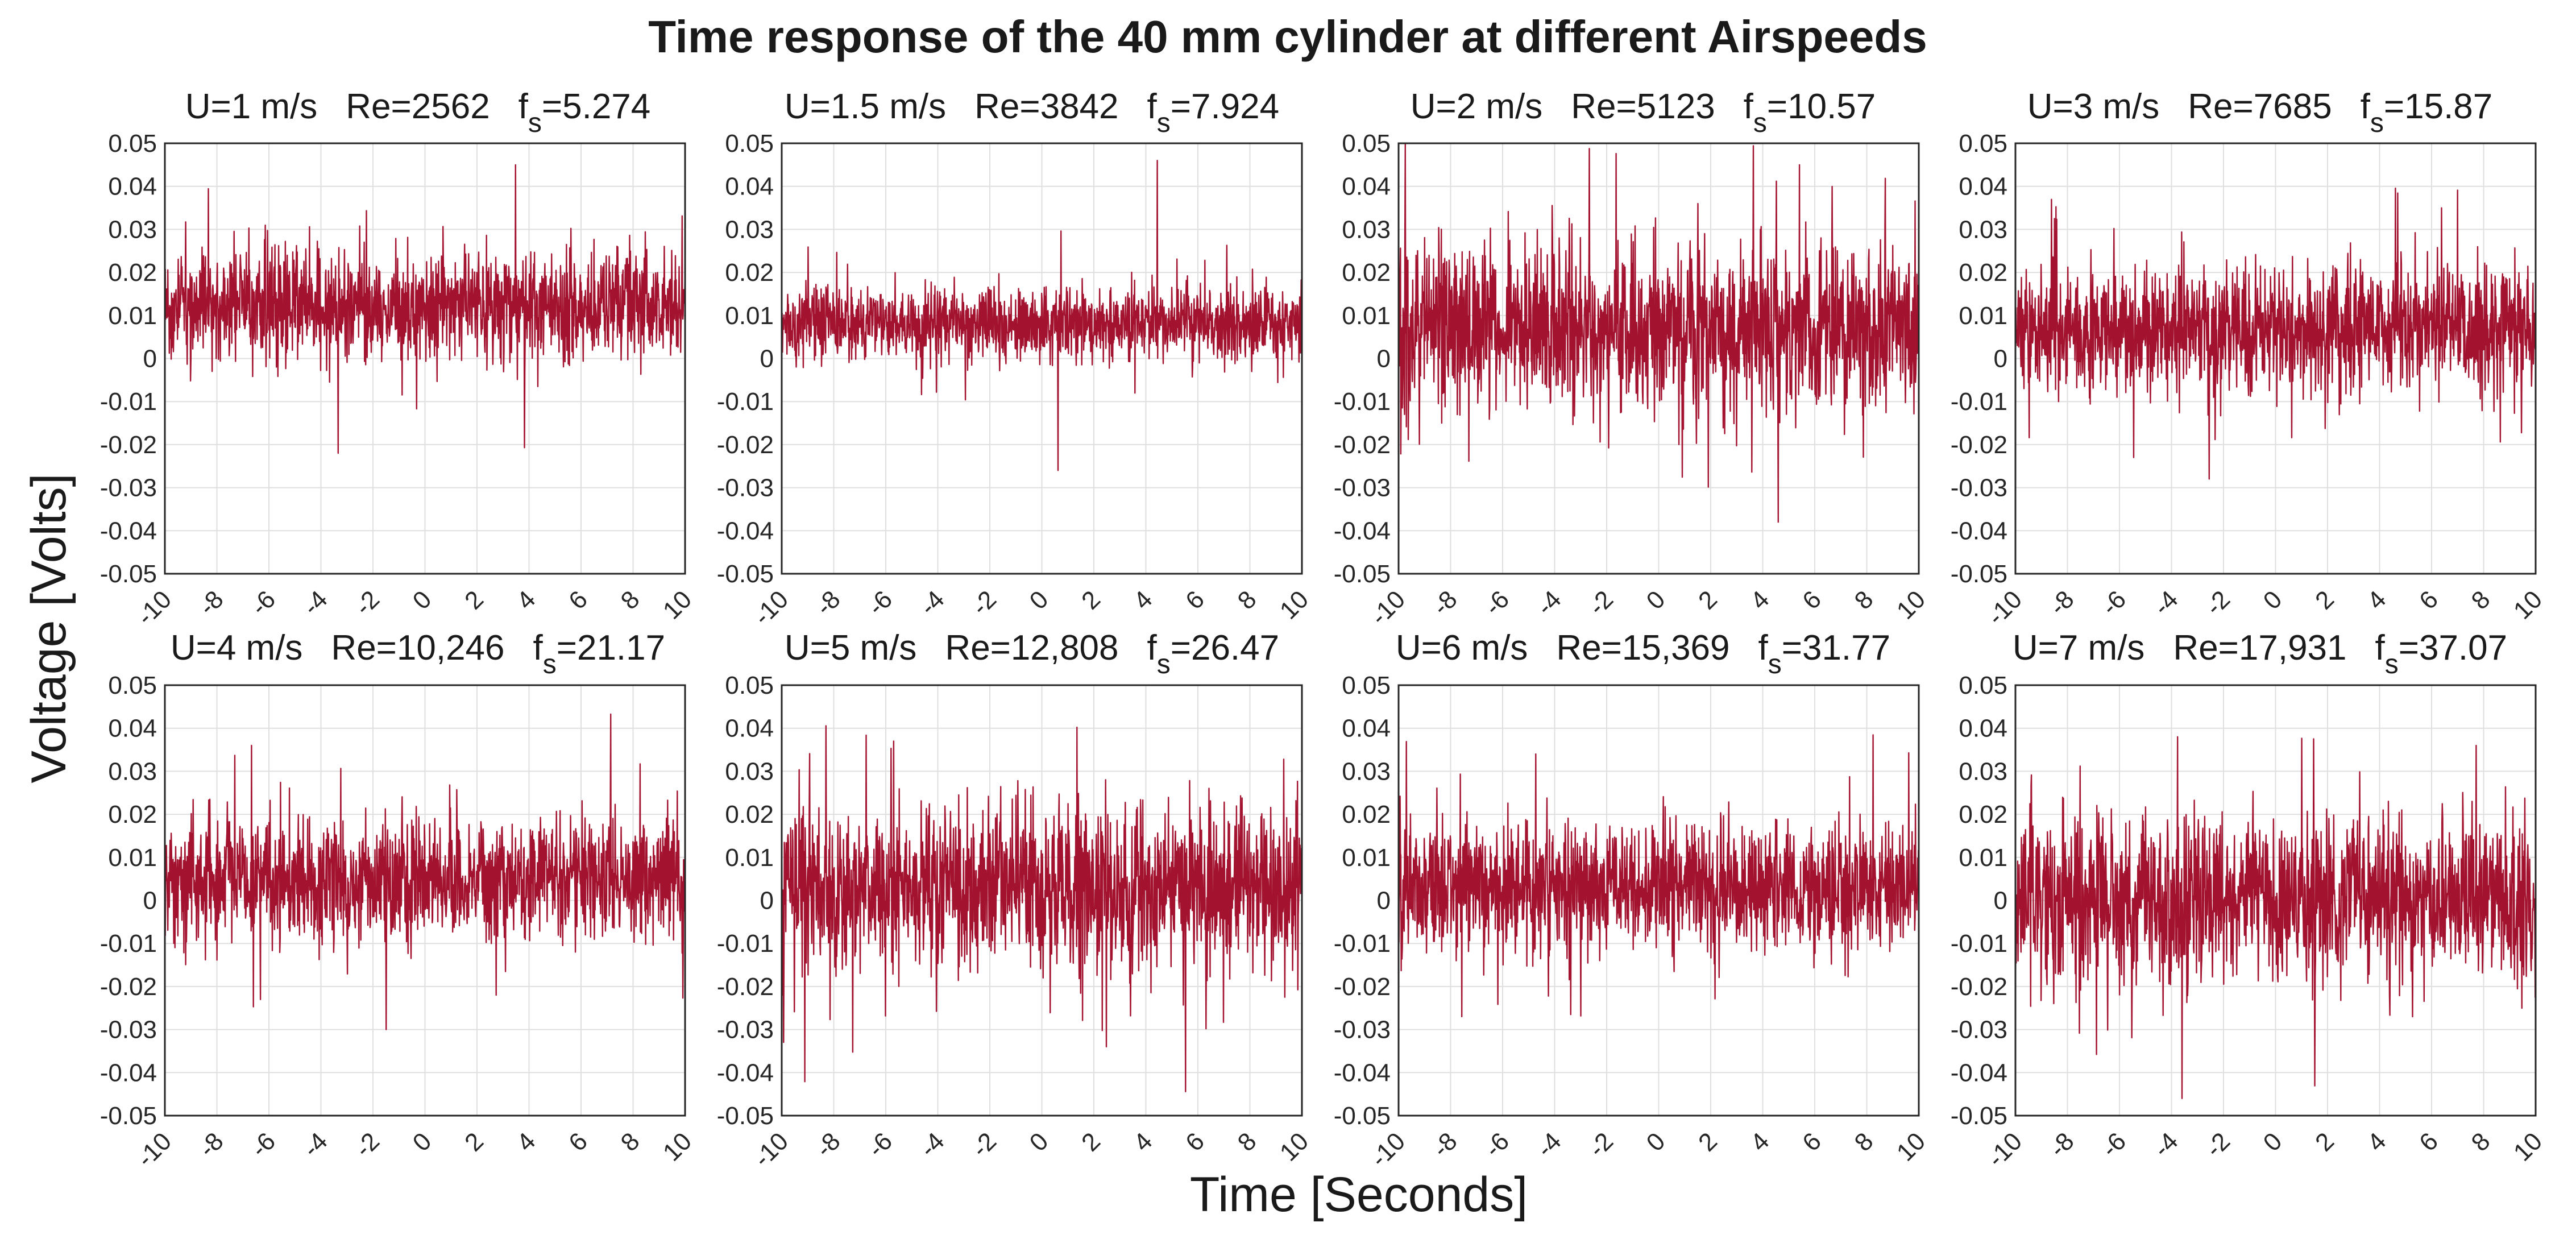 The width and height of the screenshot is (2576, 1243). I want to click on subplot-title: U=3 m/s Re=7685 fs=15.87, so click(2260, 112).